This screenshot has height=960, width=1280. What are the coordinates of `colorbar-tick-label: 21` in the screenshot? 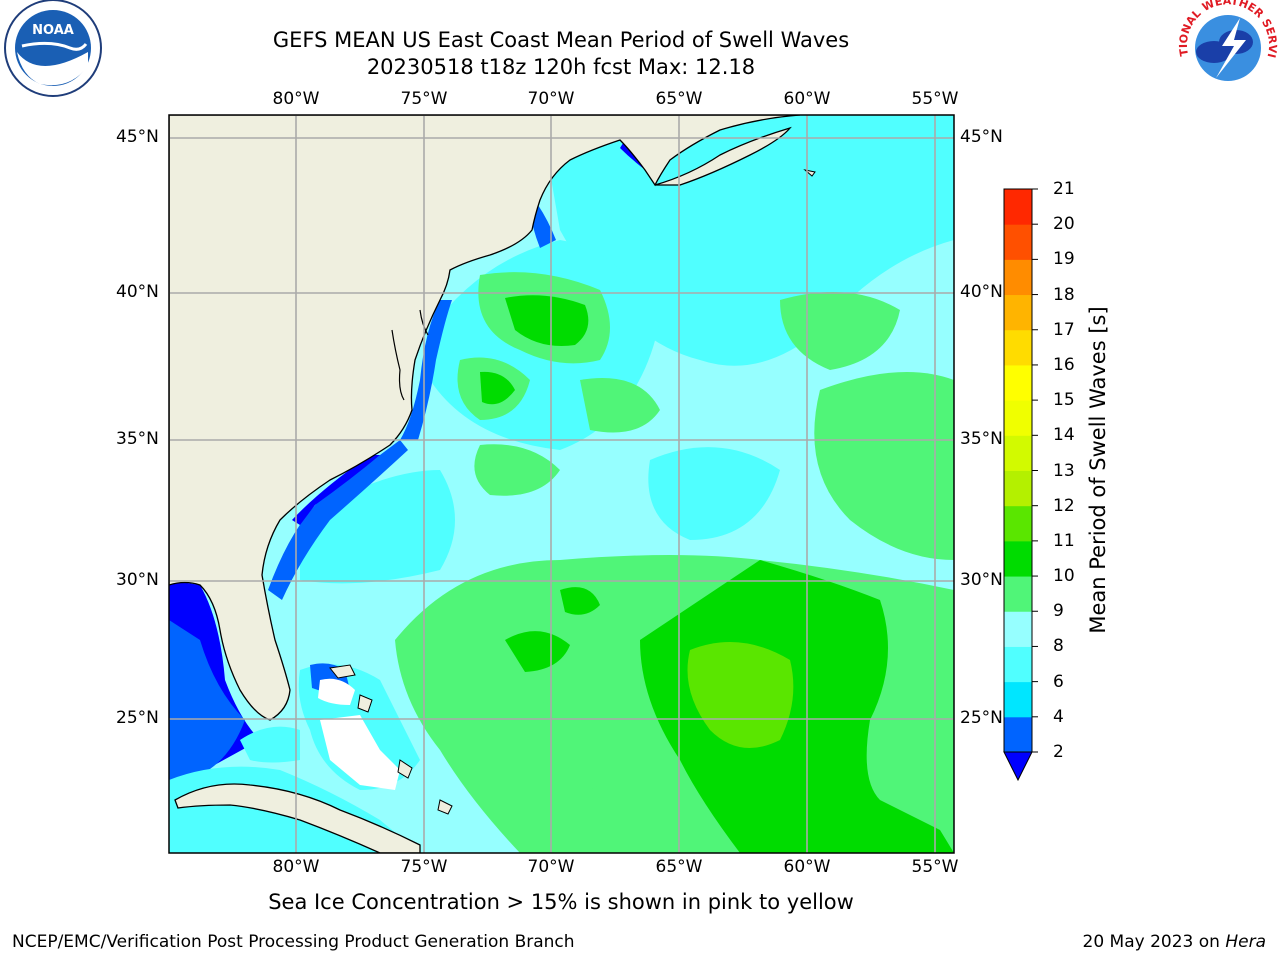 It's located at (1064, 189).